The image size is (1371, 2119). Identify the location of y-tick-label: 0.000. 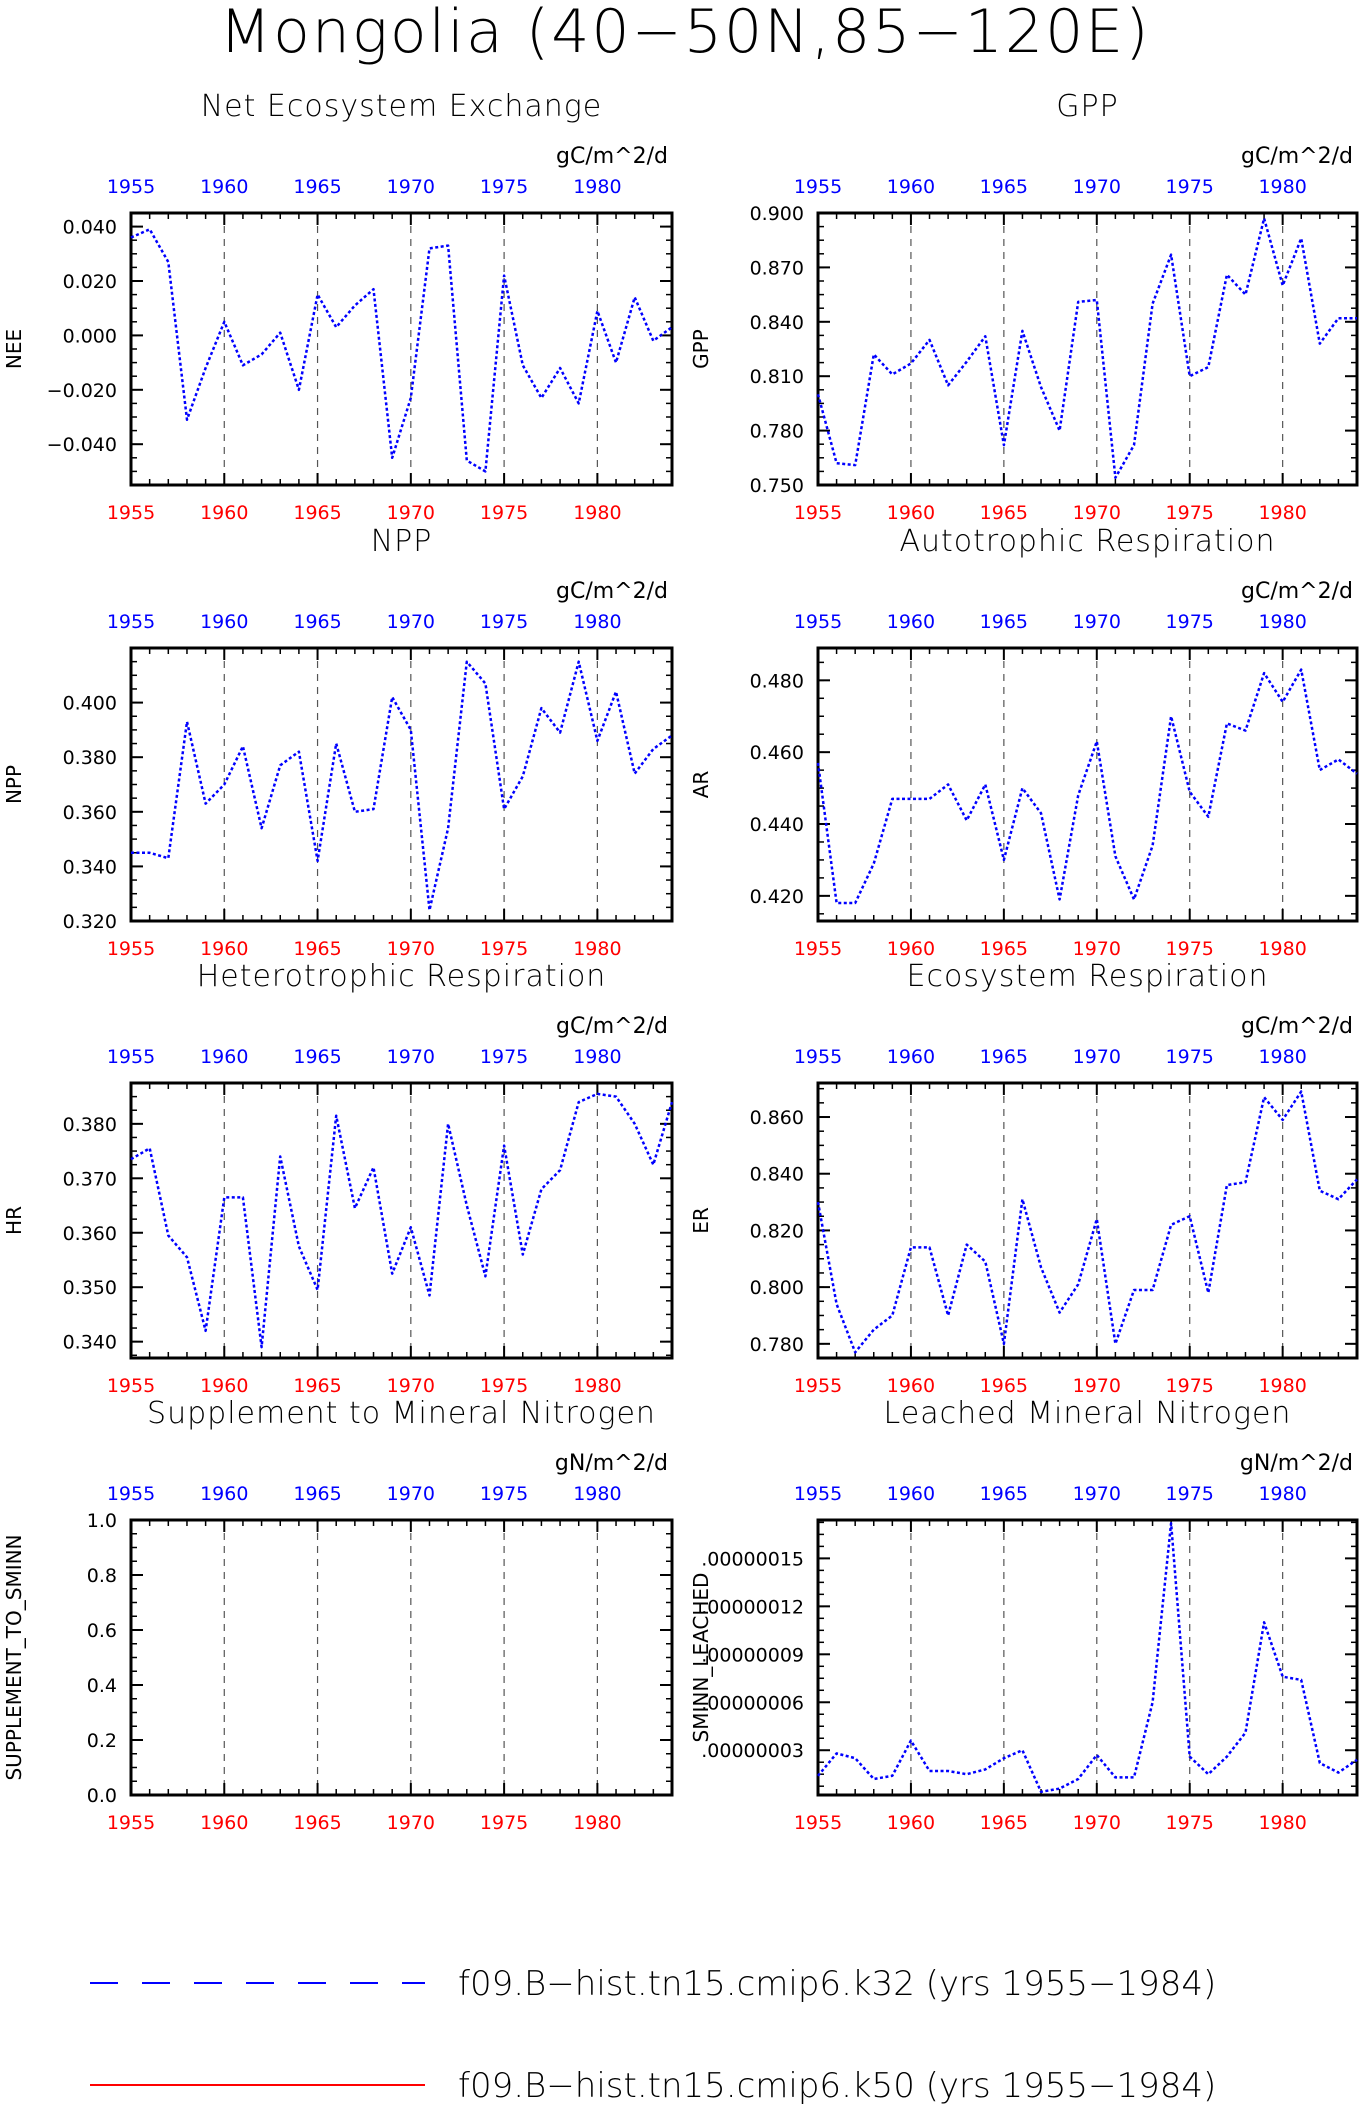
(90, 336).